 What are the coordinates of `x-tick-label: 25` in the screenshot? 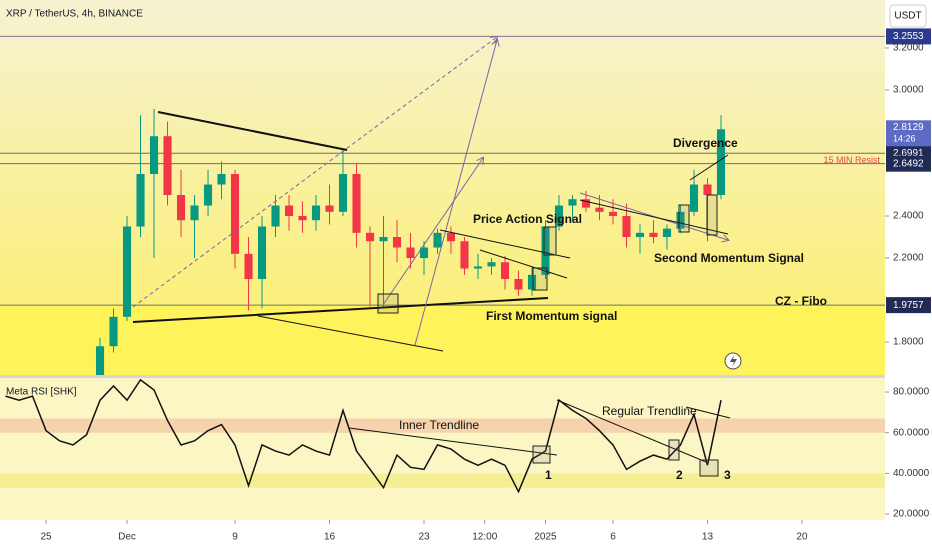 It's located at (46, 537).